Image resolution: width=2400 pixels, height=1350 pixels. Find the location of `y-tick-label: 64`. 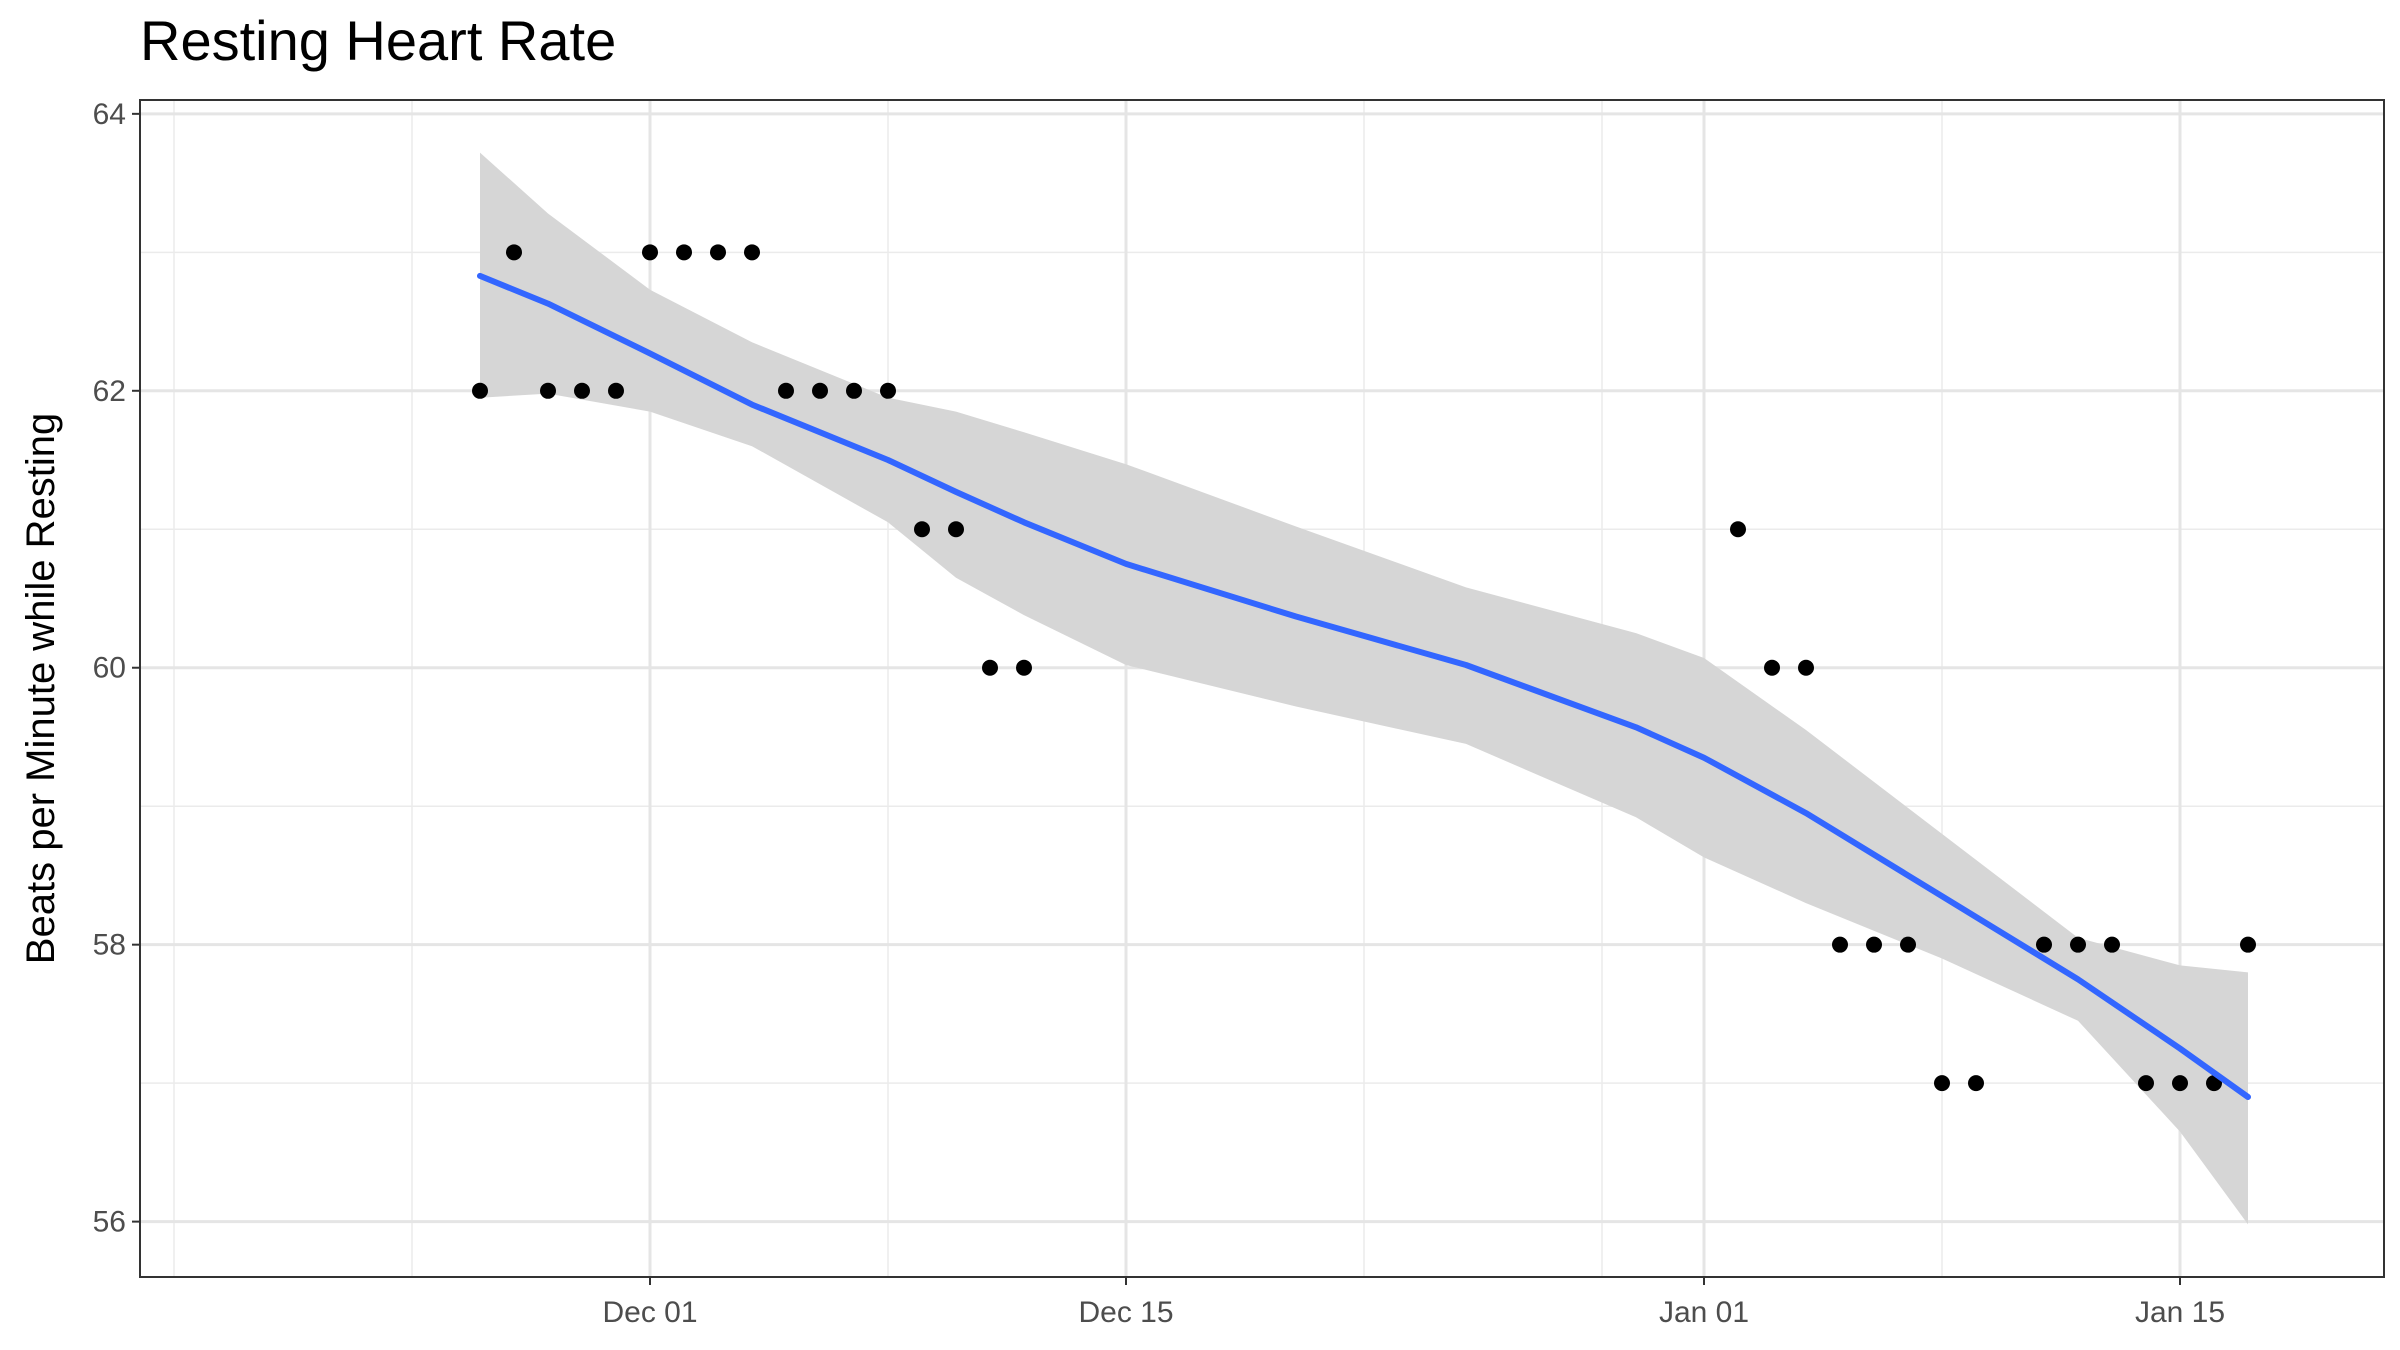

y-tick-label: 64 is located at coordinates (109, 114).